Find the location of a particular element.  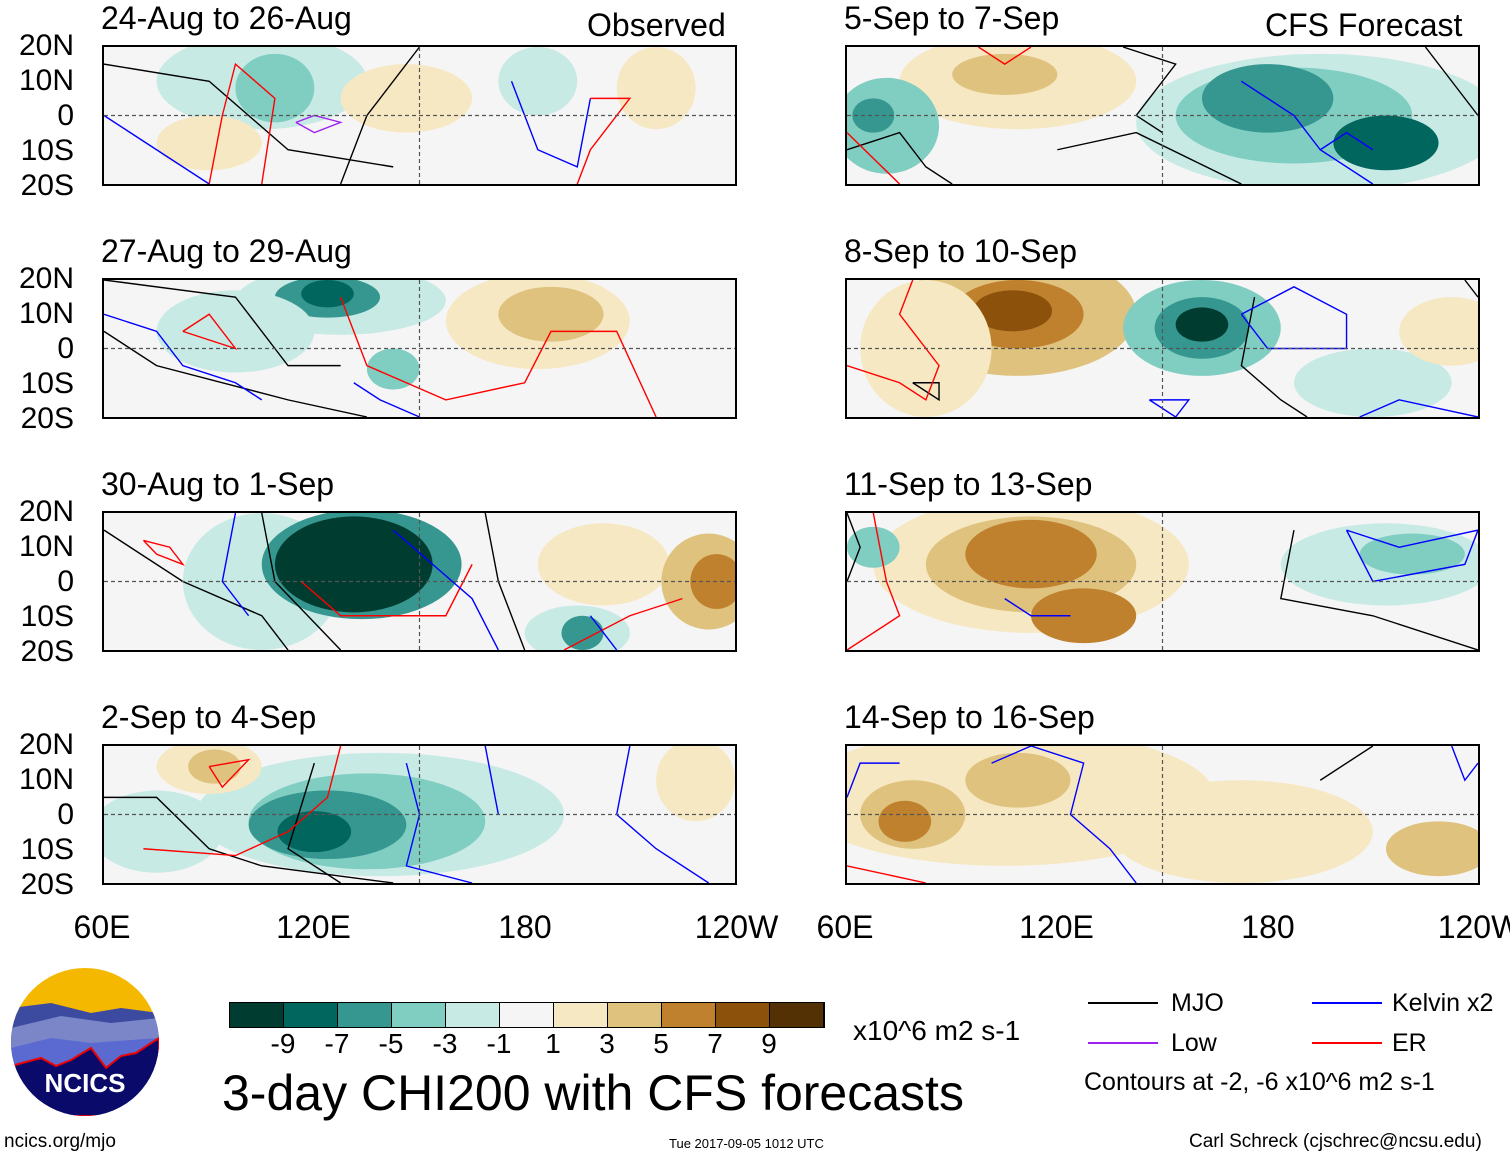

forecast-header: CFS Forecast is located at coordinates (1364, 25).